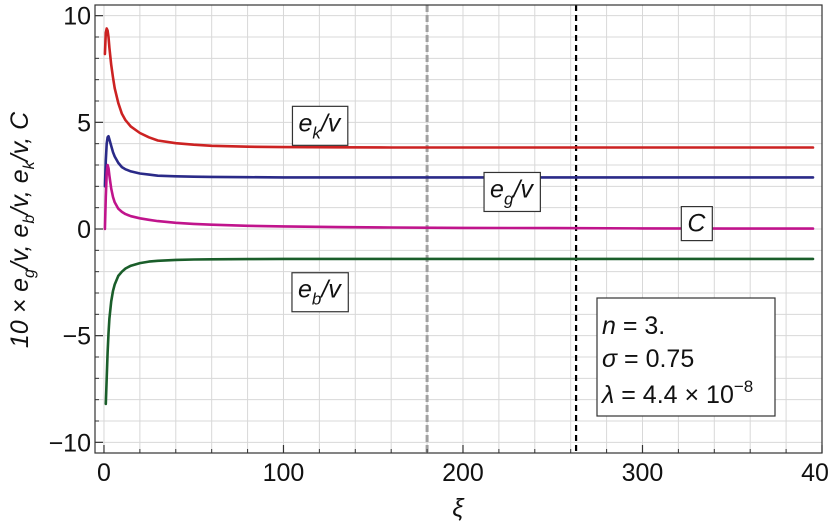 This screenshot has width=830, height=524. I want to click on annotation-ek: ek/v, so click(320, 125).